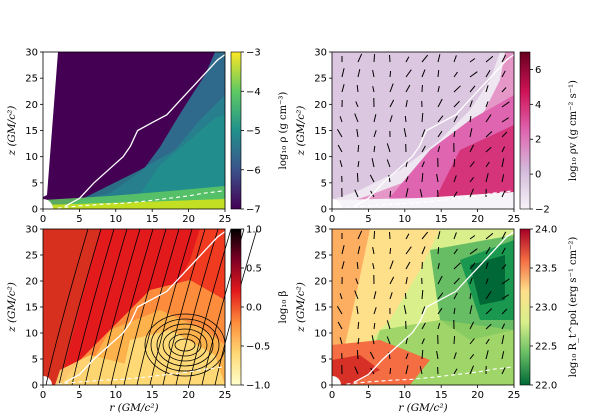  Describe the element at coordinates (422, 408) in the screenshot. I see `x-axis-label: r (GM/c²)` at that location.